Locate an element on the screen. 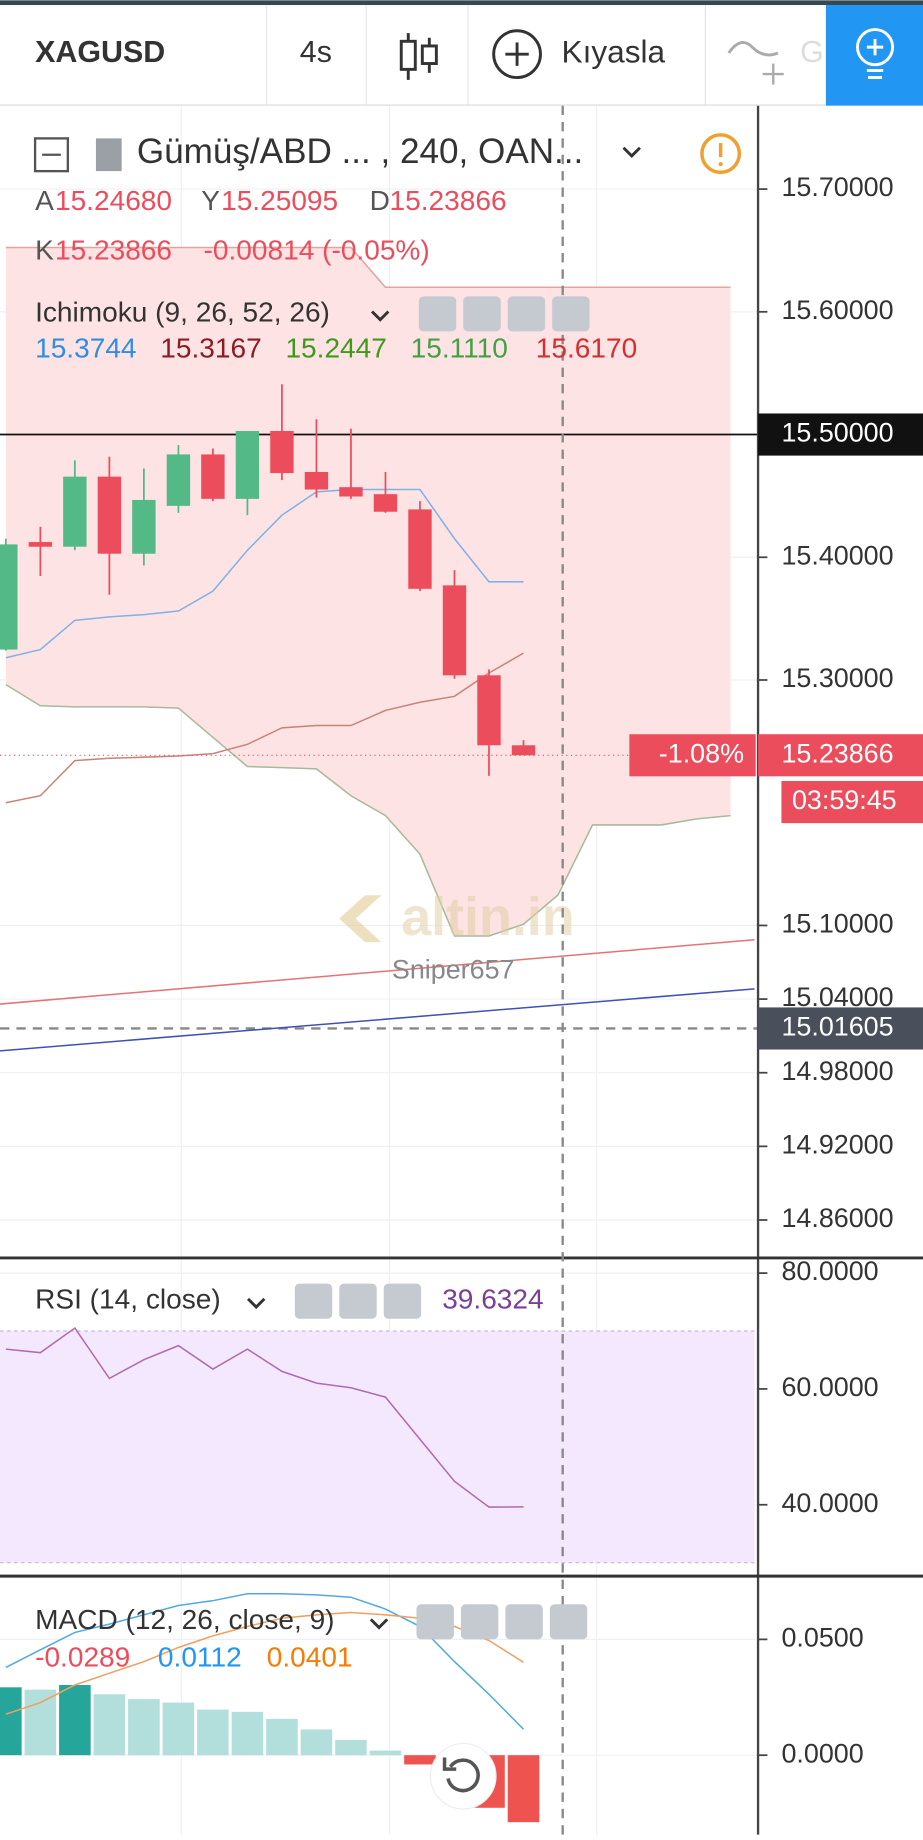 Image resolution: width=923 pixels, height=1840 pixels. ohlc-label: K is located at coordinates (44, 249).